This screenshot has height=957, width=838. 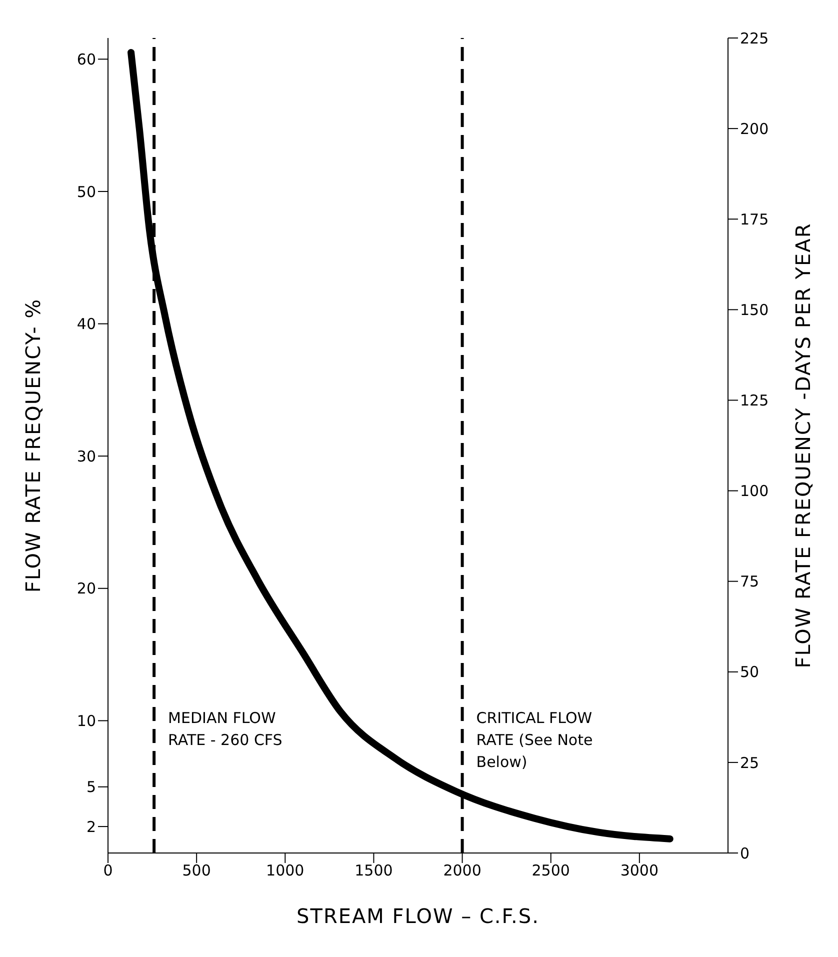 I want to click on y2-tick-label: 200, so click(x=754, y=129).